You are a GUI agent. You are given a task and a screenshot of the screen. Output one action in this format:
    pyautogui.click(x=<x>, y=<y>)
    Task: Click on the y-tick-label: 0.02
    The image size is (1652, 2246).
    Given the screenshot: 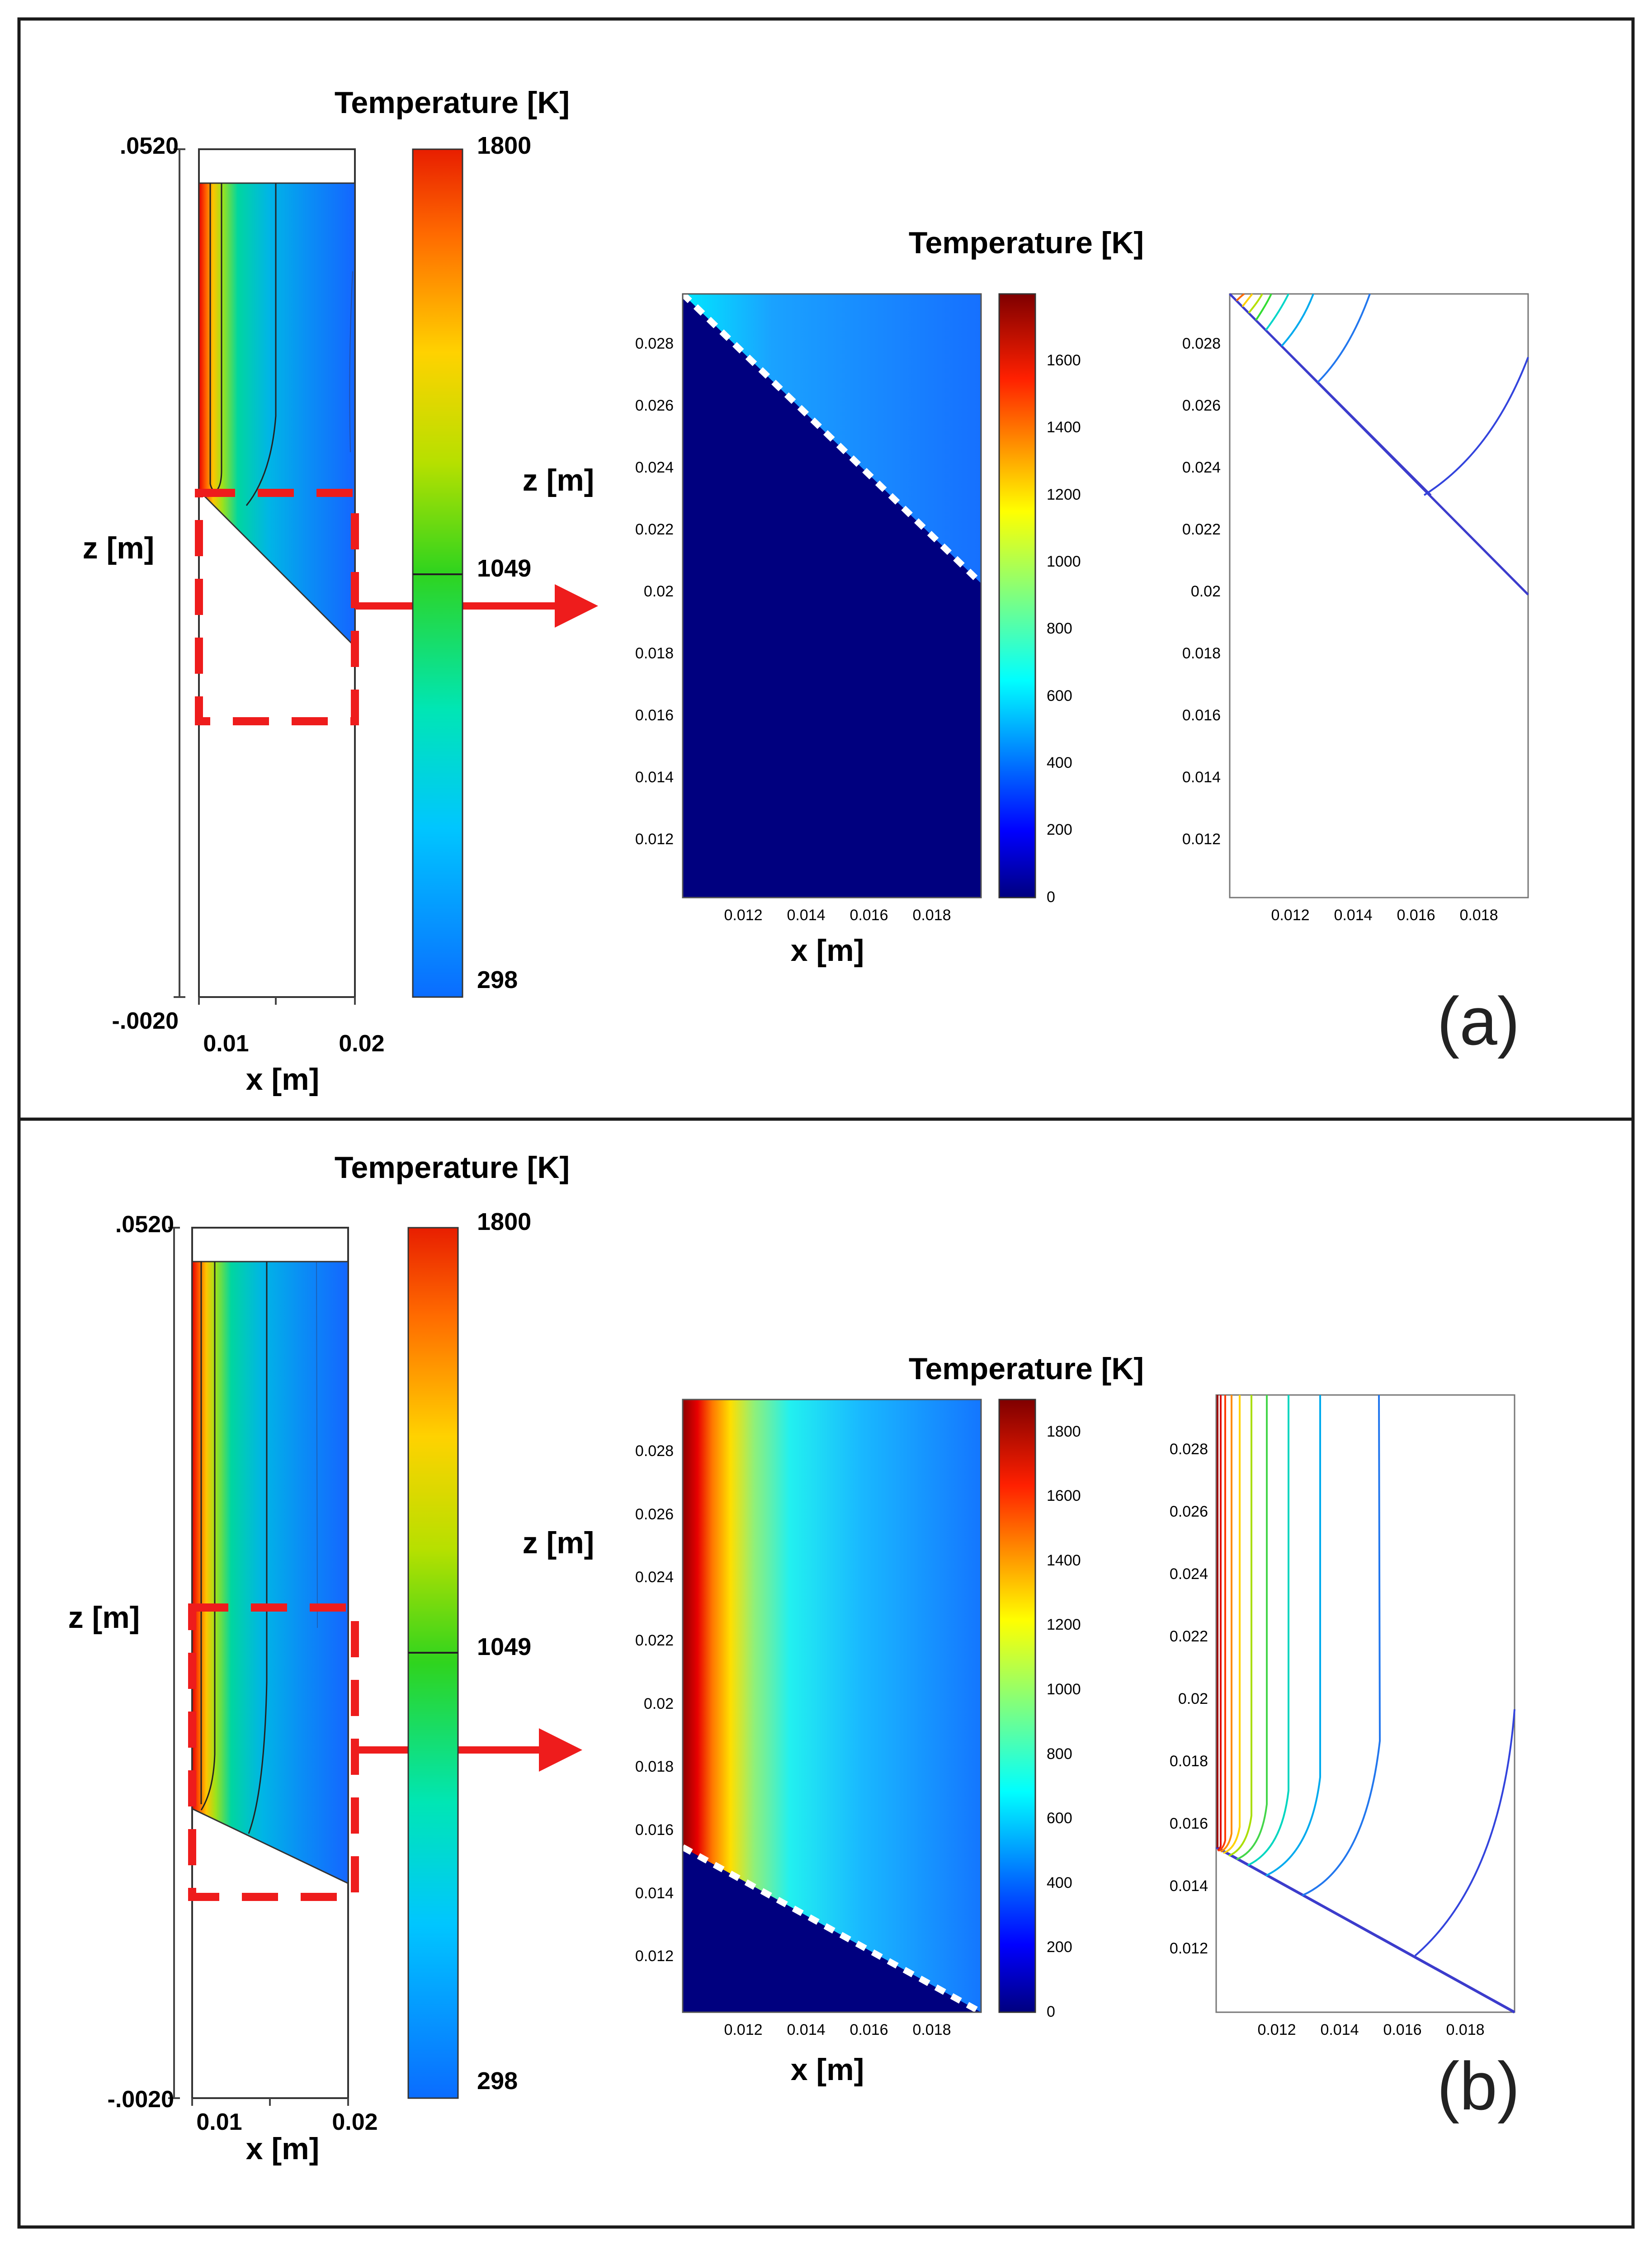 What is the action you would take?
    pyautogui.click(x=1206, y=591)
    